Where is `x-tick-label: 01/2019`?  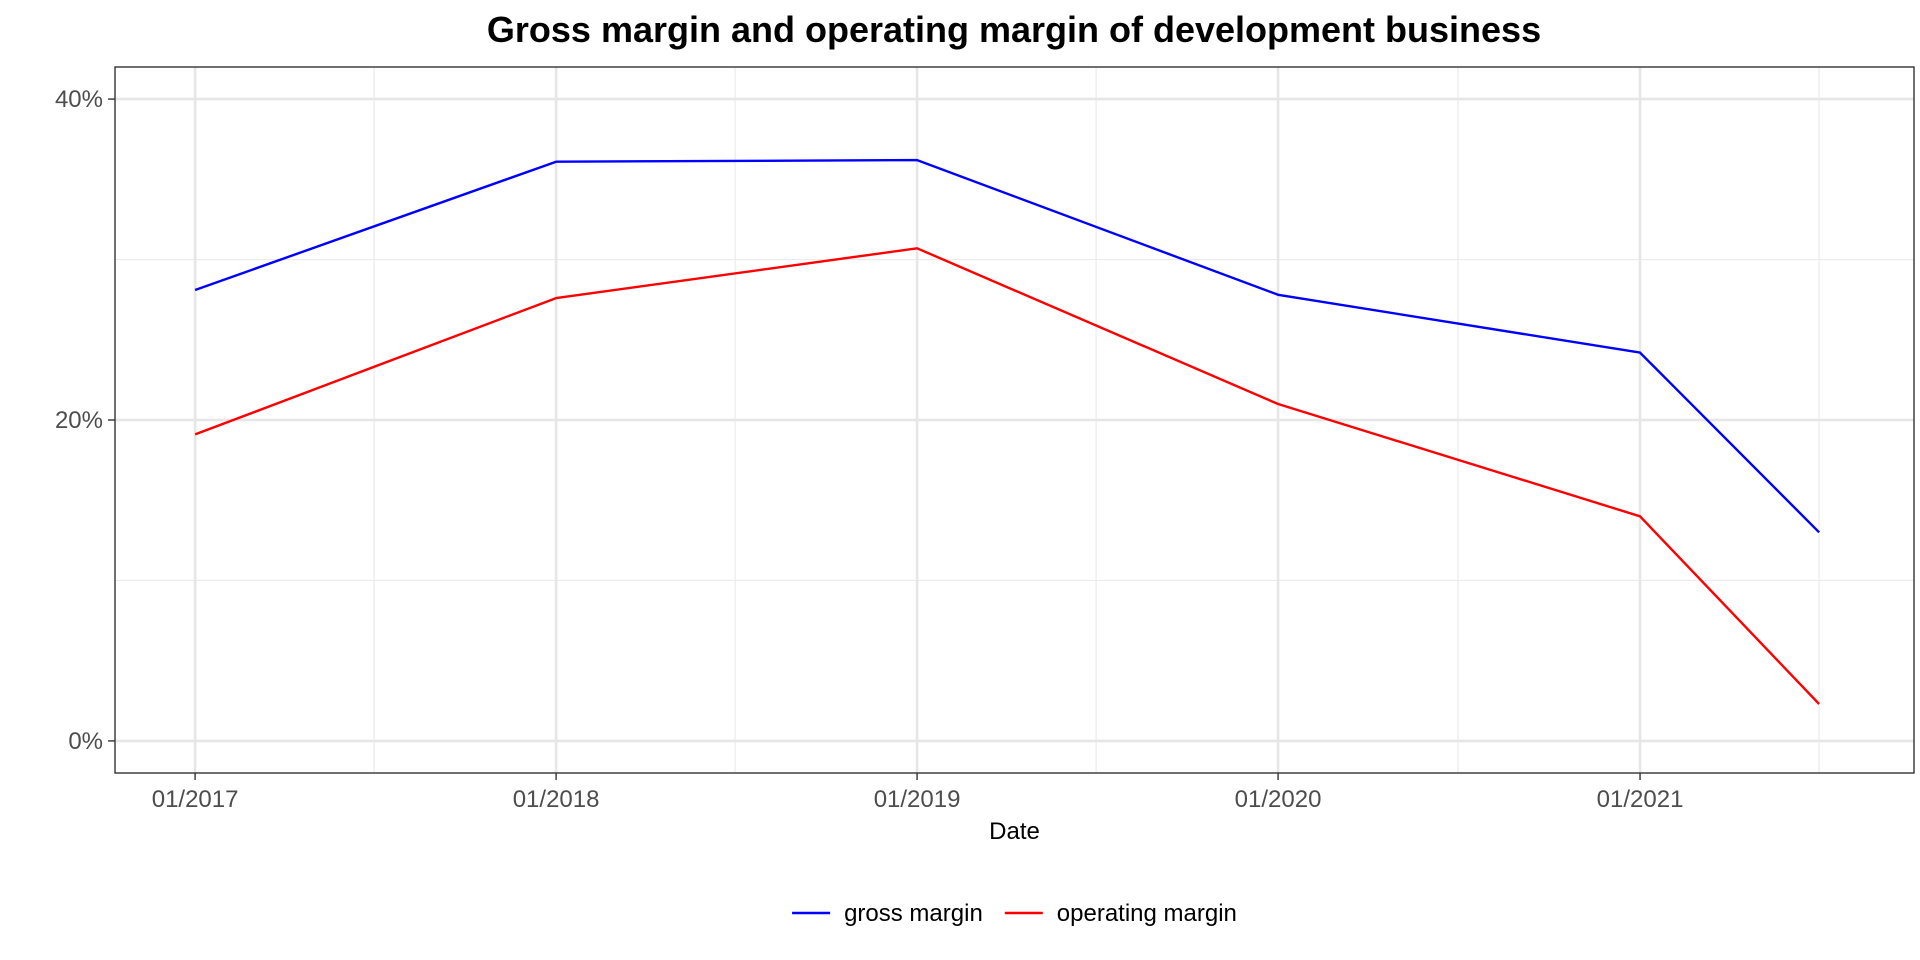 x-tick-label: 01/2019 is located at coordinates (917, 799).